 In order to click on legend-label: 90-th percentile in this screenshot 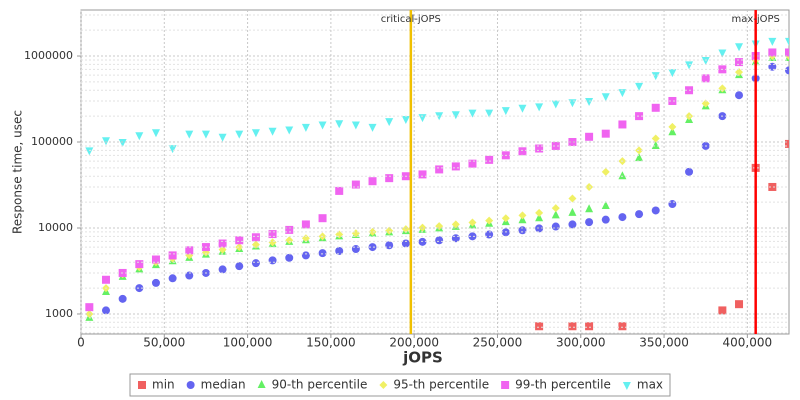, I will do `click(320, 385)`.